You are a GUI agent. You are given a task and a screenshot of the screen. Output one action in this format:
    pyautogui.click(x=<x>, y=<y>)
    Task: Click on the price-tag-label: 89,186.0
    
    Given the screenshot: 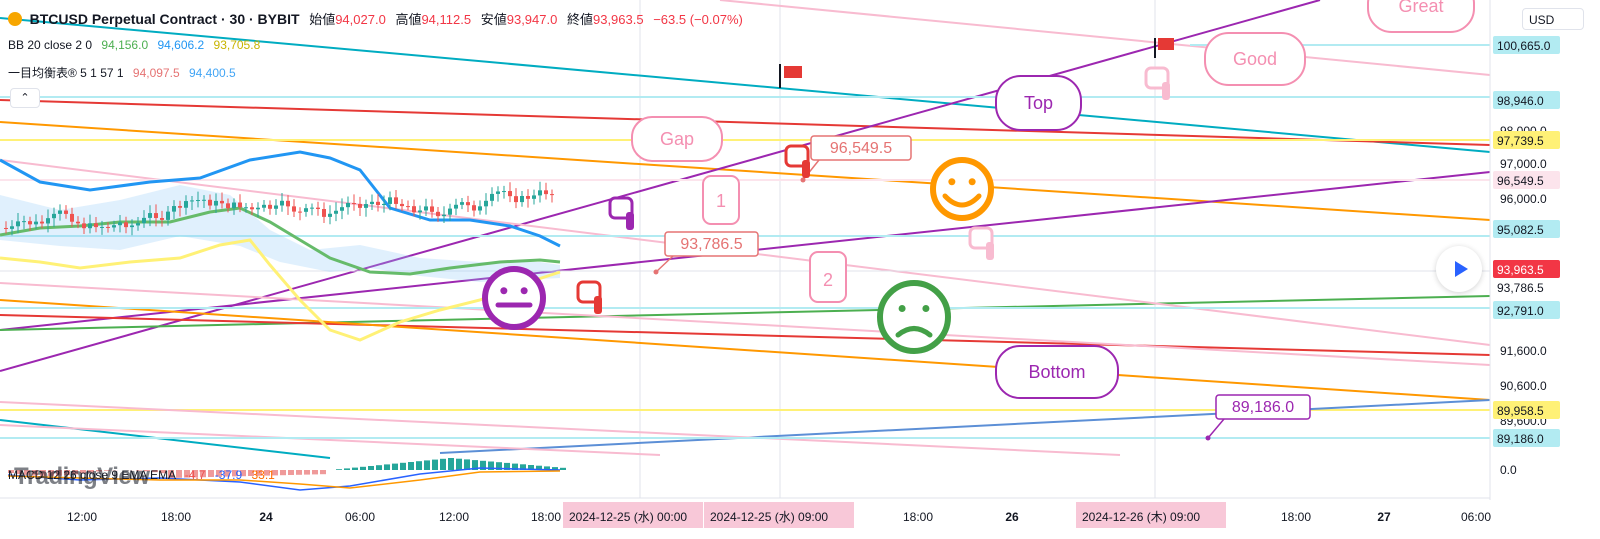 What is the action you would take?
    pyautogui.click(x=1520, y=439)
    